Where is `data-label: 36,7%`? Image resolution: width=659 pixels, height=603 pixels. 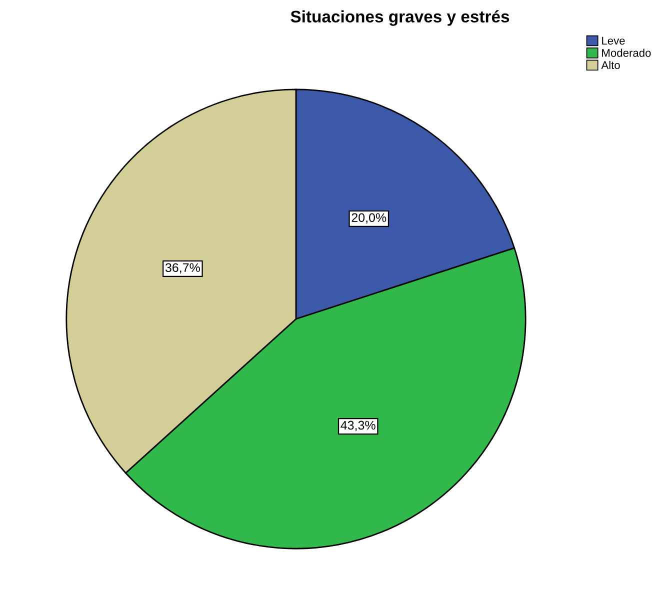
data-label: 36,7% is located at coordinates (182, 268).